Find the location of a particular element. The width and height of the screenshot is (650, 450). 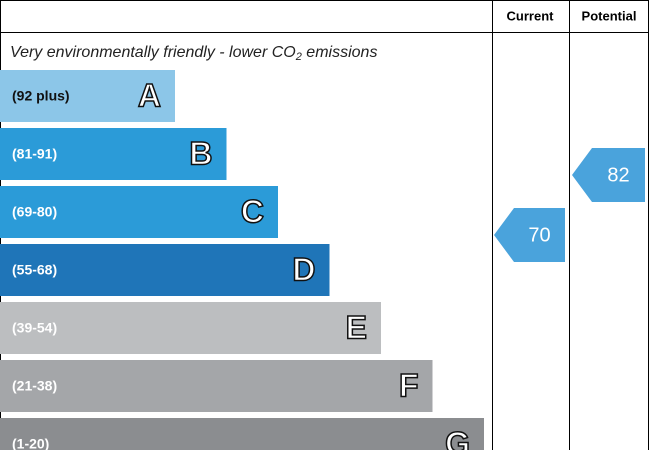

band-letter: G is located at coordinates (457, 437).